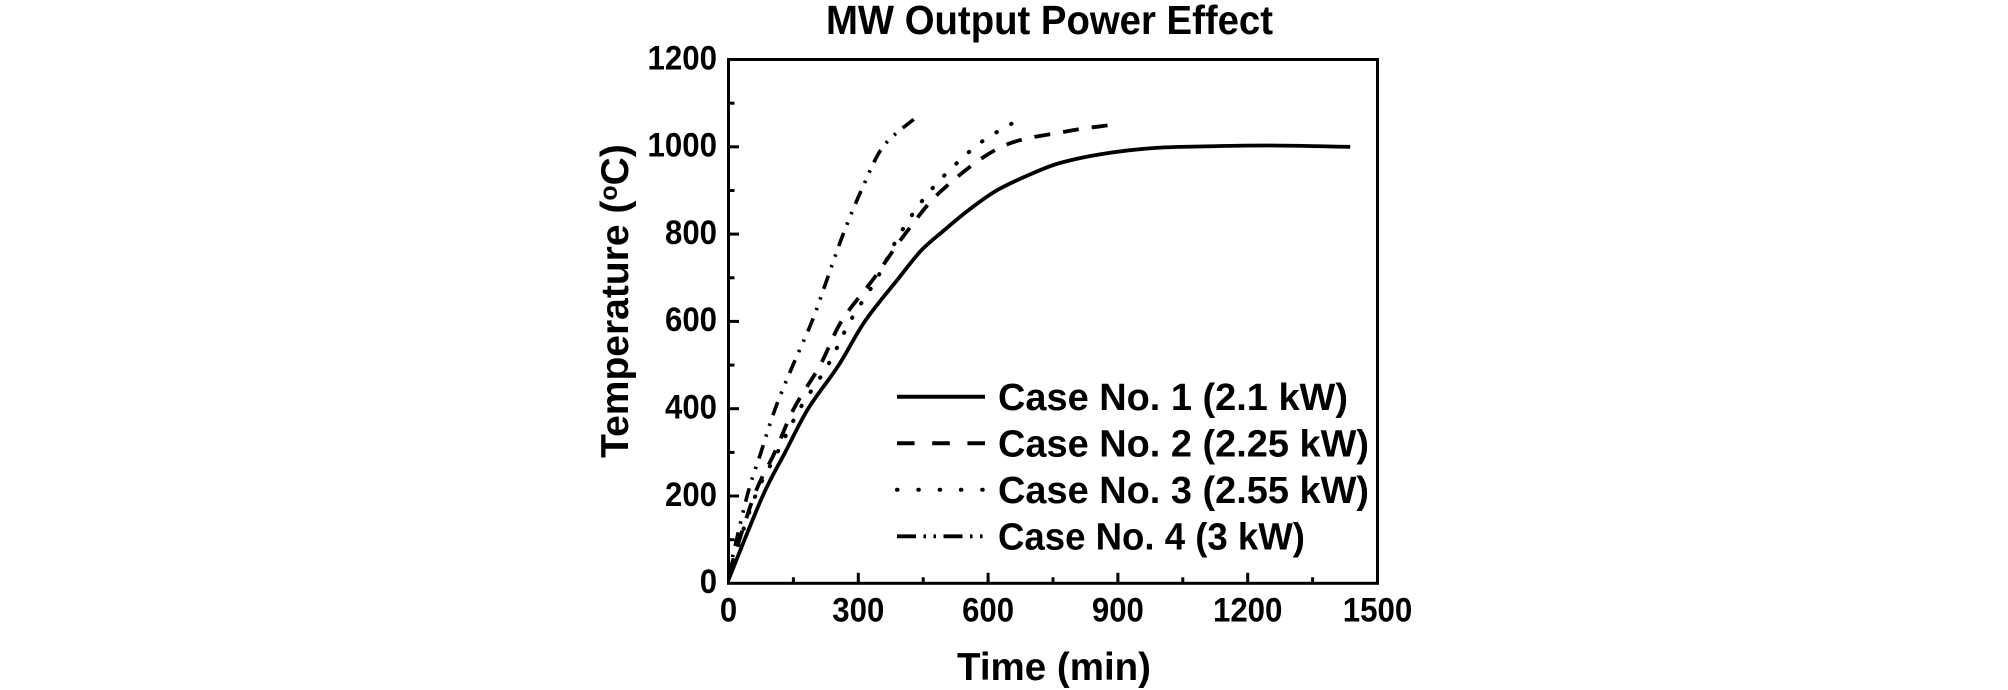 This screenshot has width=2008, height=690. What do you see at coordinates (691, 408) in the screenshot?
I see `svg-text: 400` at bounding box center [691, 408].